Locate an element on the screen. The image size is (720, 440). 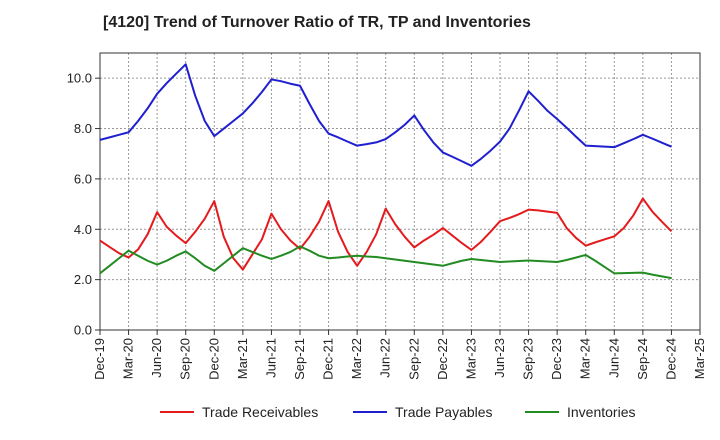
x-tick-label-20: Dec-24 is located at coordinates (670, 359).